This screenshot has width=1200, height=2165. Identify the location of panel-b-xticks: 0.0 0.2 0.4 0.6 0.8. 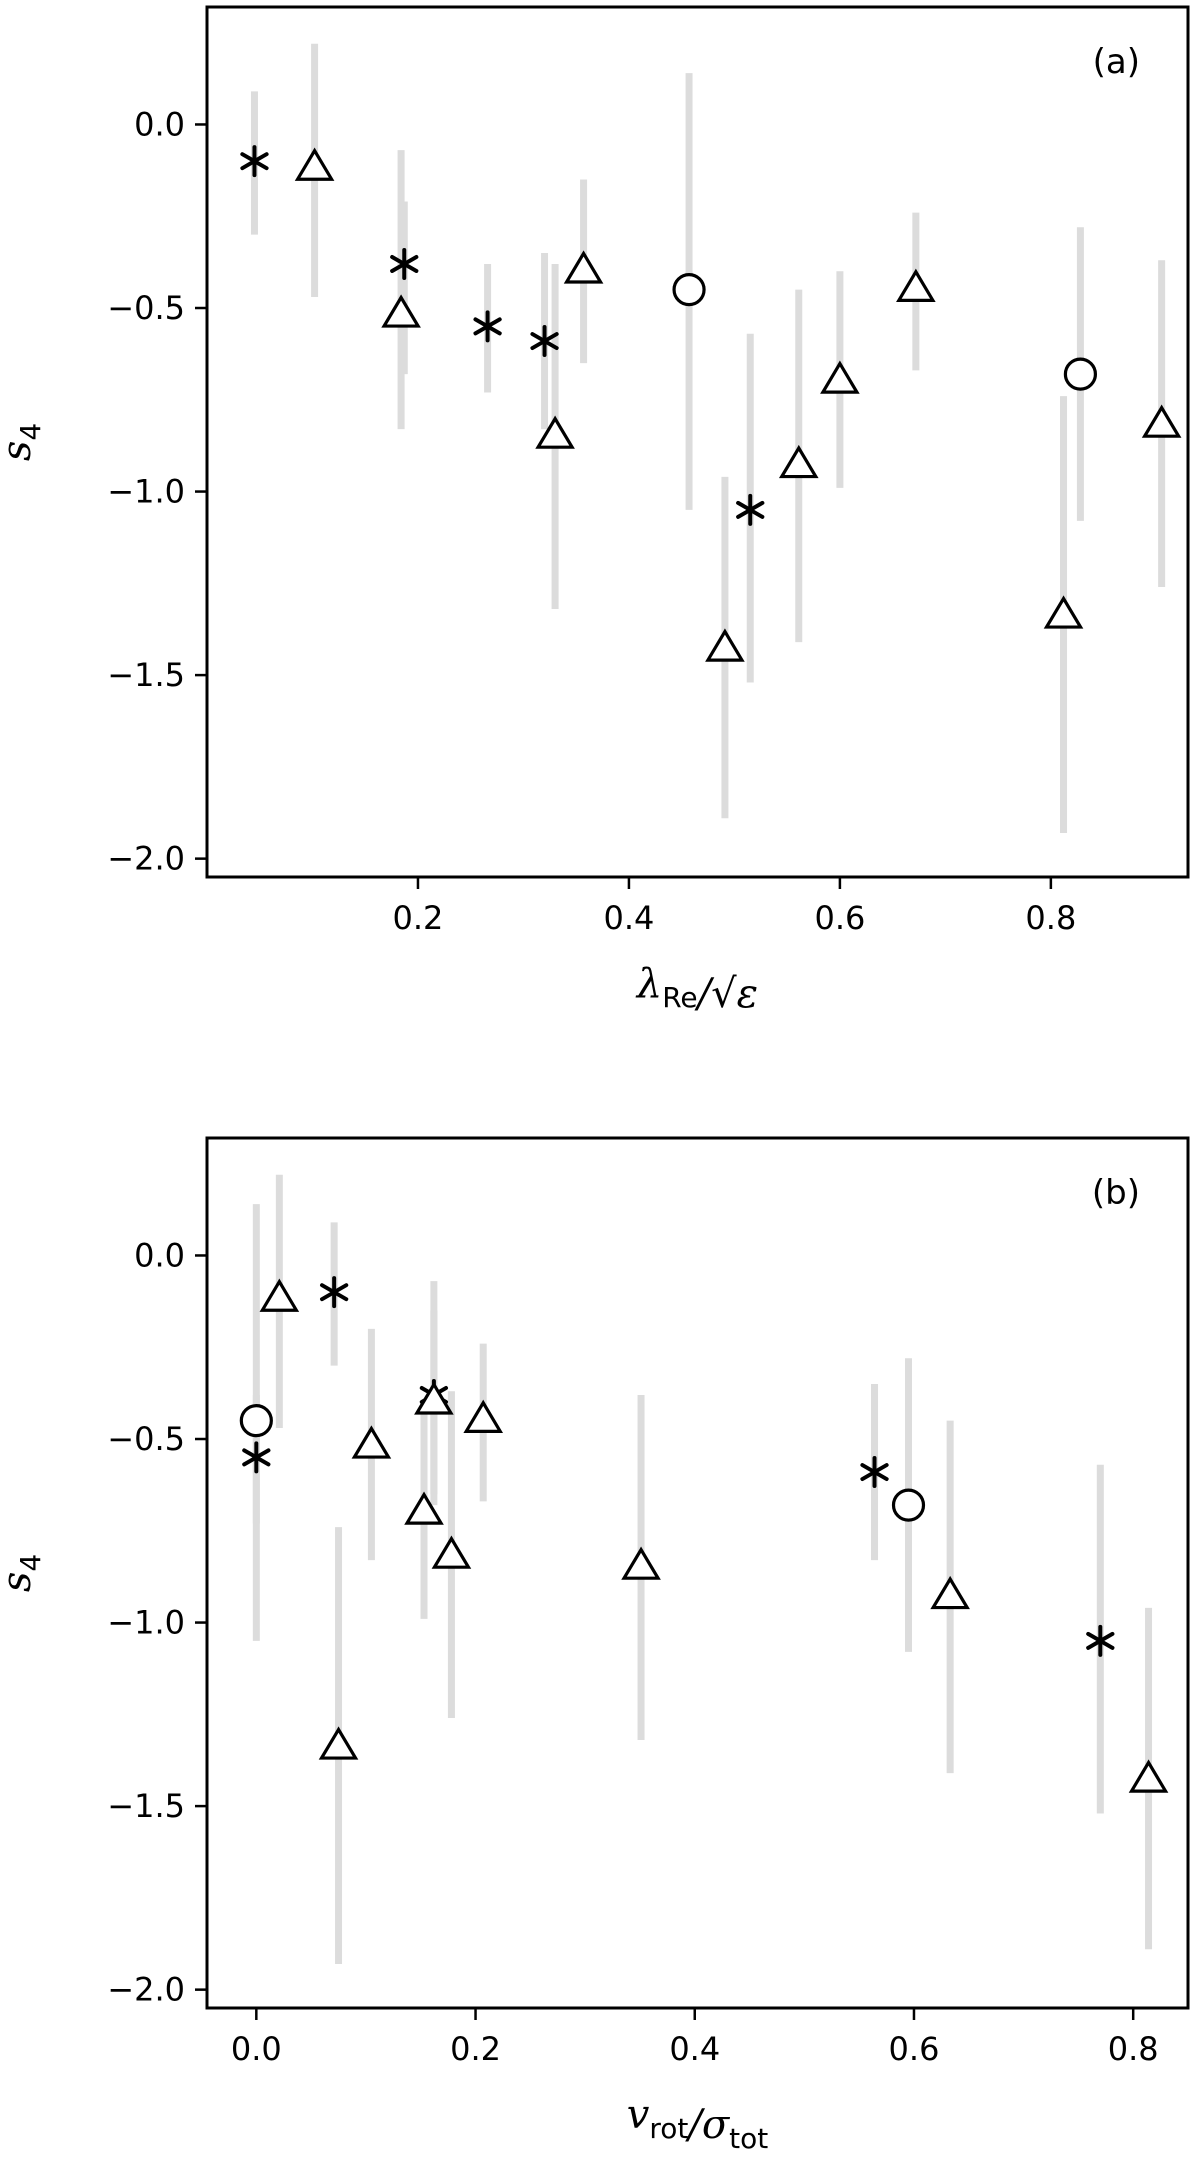
(695, 2038).